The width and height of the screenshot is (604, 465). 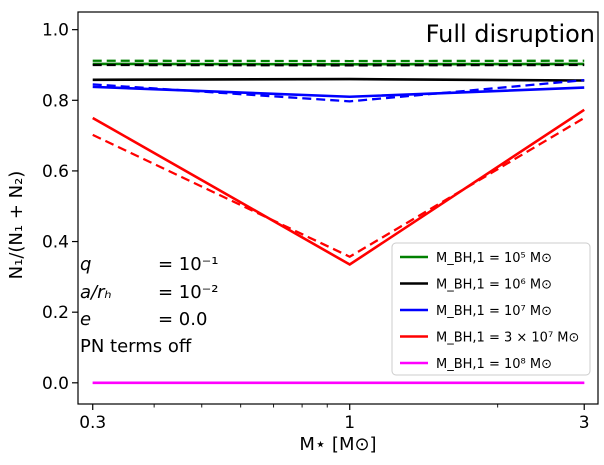 I want to click on annotation-a-value: = 10⁻², so click(x=188, y=292).